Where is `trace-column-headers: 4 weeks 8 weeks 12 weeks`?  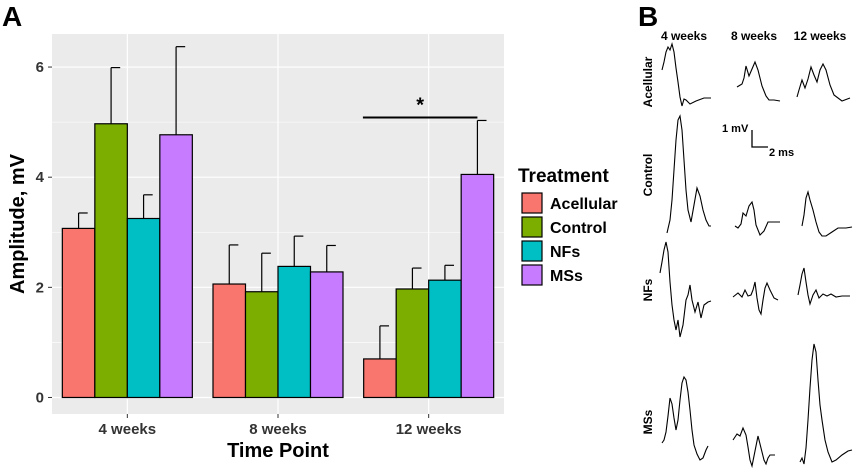
trace-column-headers: 4 weeks 8 weeks 12 weeks is located at coordinates (754, 36).